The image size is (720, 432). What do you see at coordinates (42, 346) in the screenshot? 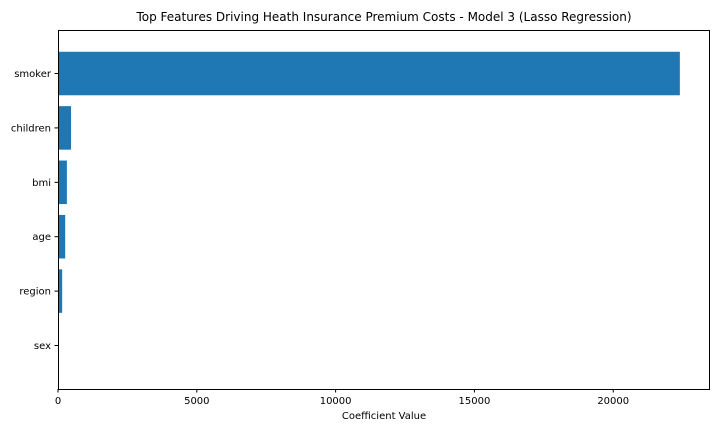
I see `y-tick-label-sex: sex` at bounding box center [42, 346].